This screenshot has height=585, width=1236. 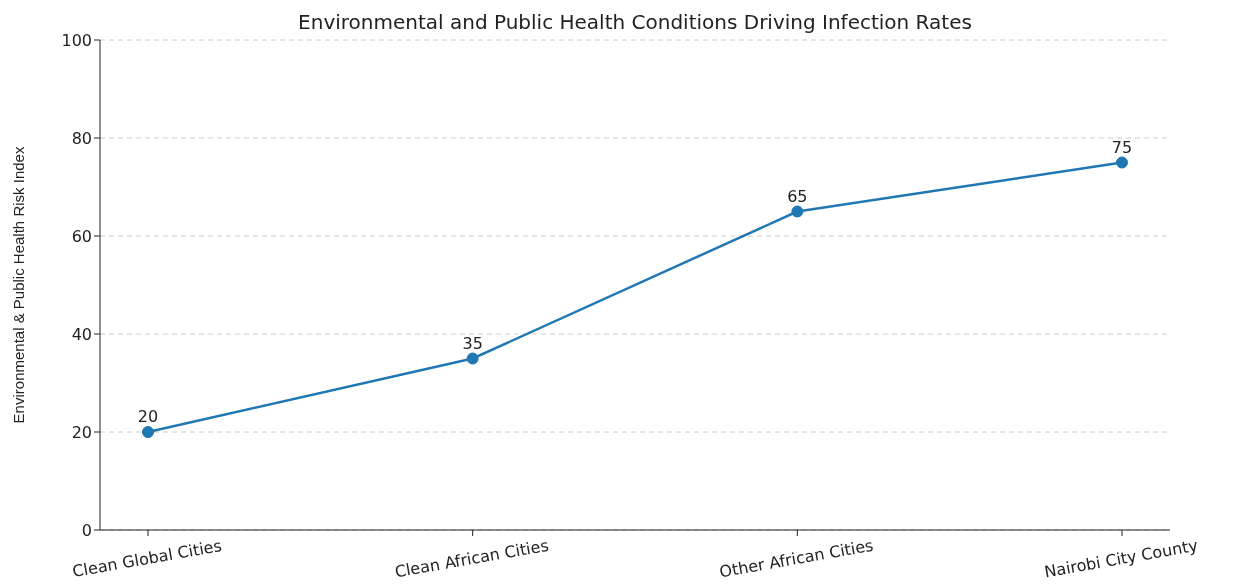 What do you see at coordinates (81, 236) in the screenshot?
I see `y-tick-label: 60` at bounding box center [81, 236].